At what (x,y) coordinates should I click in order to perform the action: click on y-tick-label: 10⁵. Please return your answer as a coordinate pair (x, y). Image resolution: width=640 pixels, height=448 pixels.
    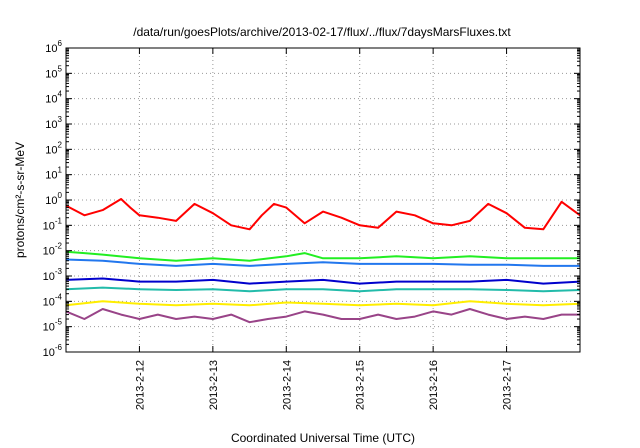
    Looking at the image, I should click on (53, 72).